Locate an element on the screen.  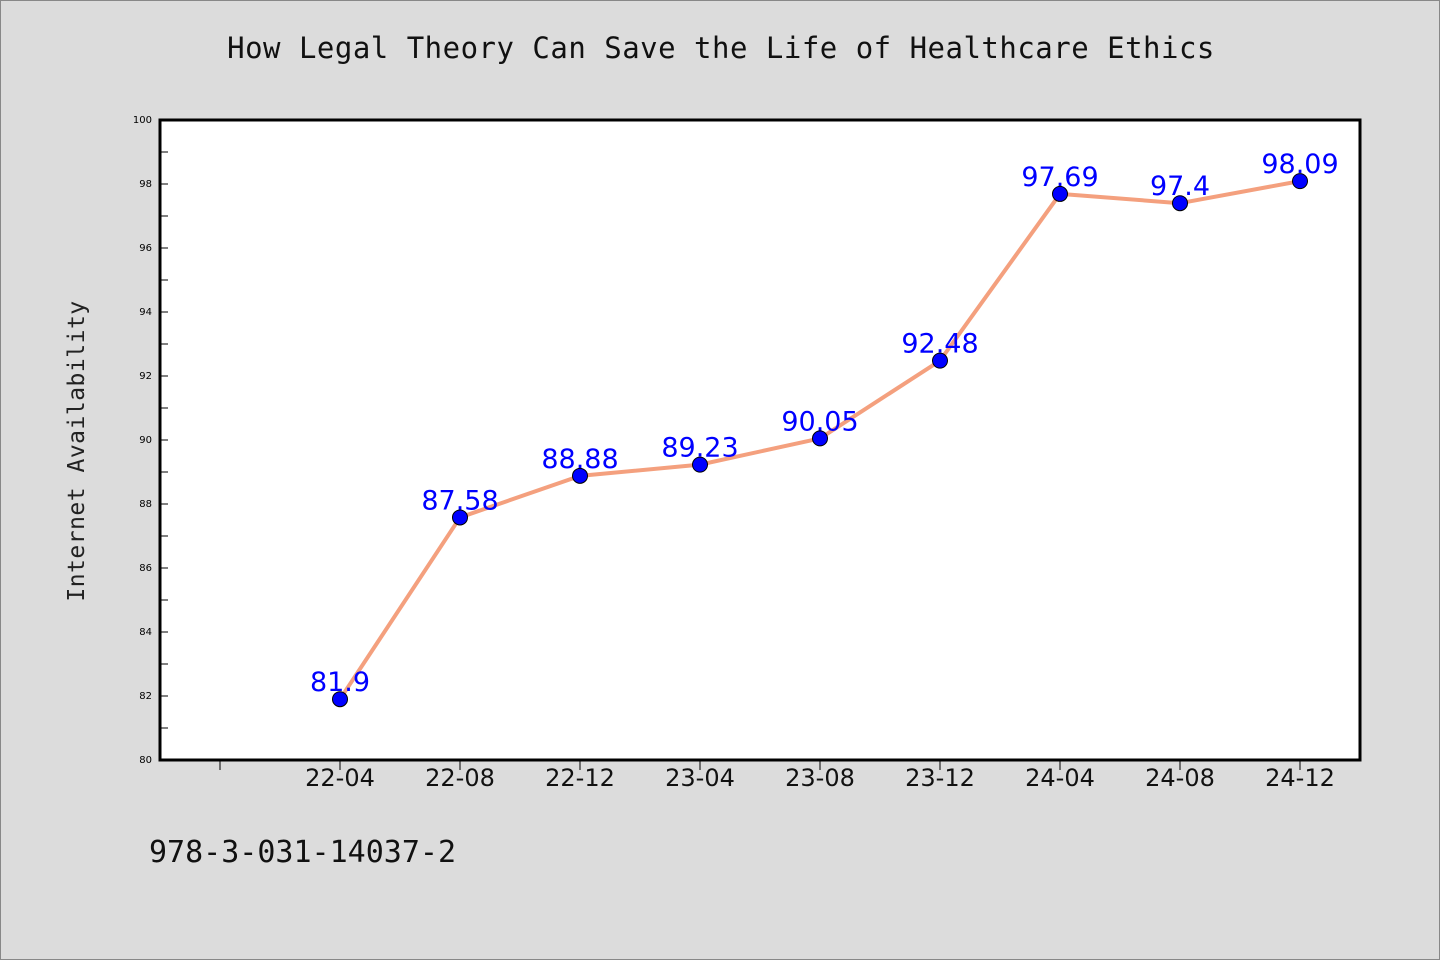
x-tick-label: 22-04 is located at coordinates (340, 778).